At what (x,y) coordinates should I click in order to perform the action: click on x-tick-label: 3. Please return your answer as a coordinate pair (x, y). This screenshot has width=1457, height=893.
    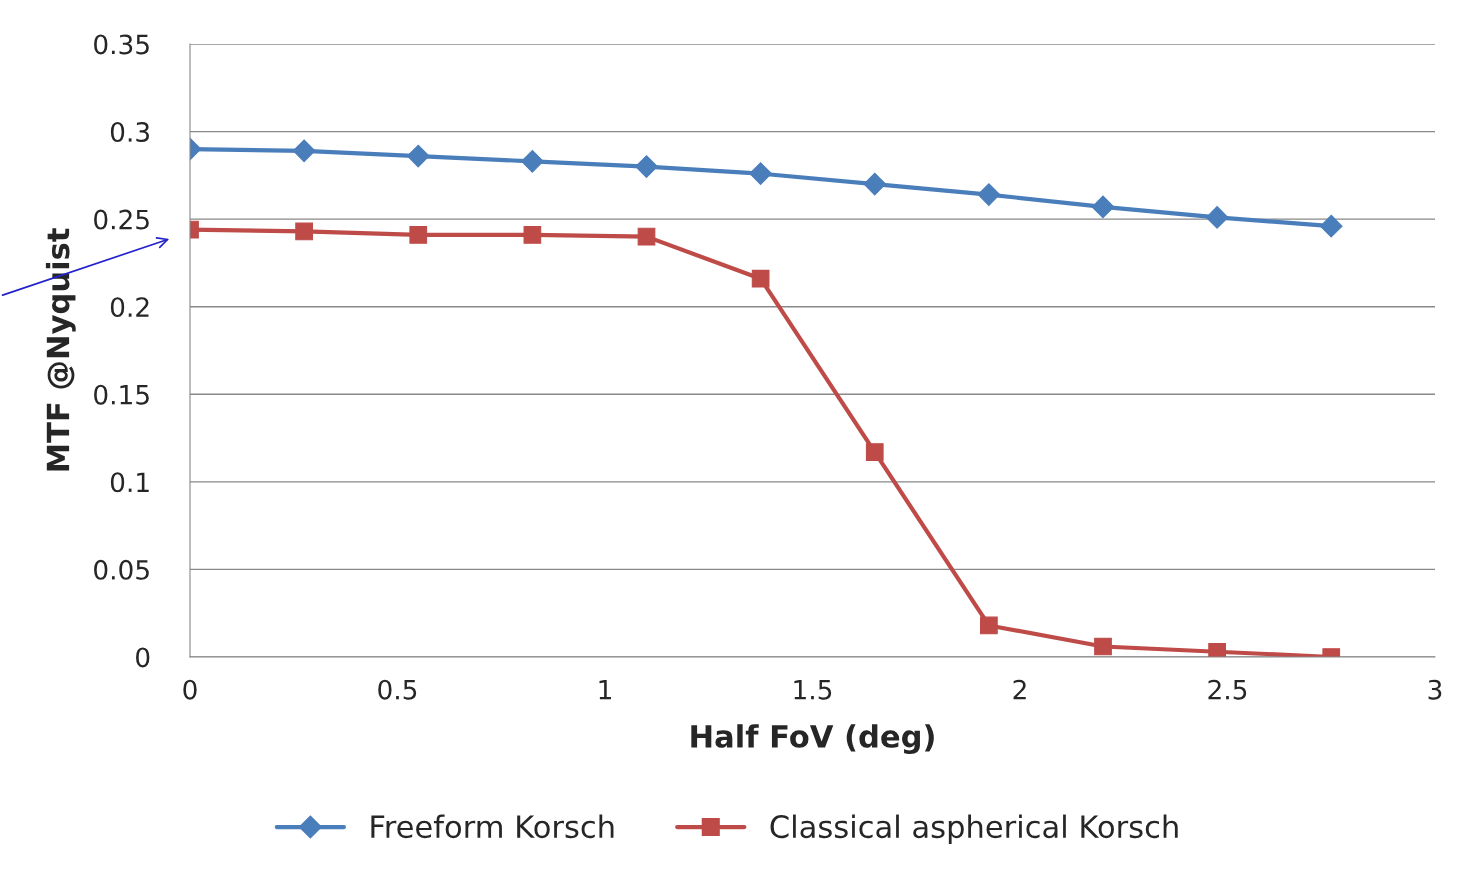
    Looking at the image, I should click on (1435, 689).